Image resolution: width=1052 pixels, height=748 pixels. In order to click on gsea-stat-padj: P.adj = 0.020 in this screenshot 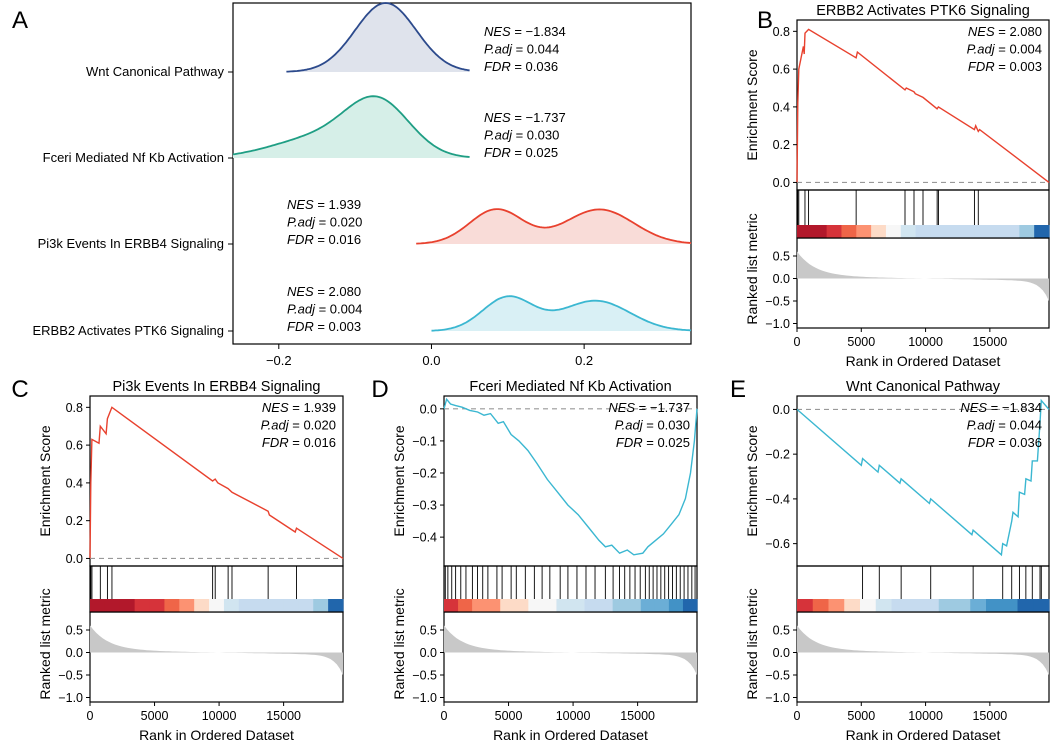, I will do `click(298, 425)`.